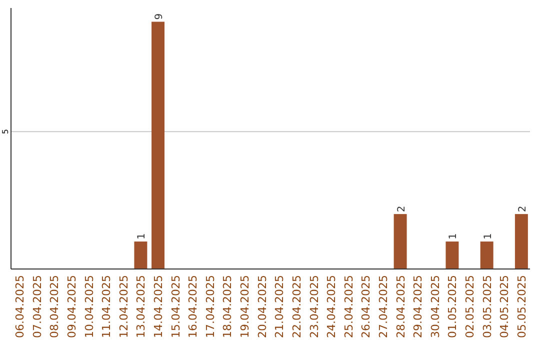 This screenshot has height=340, width=540. What do you see at coordinates (487, 306) in the screenshot?
I see `x-tick-label: 03.05.2025` at bounding box center [487, 306].